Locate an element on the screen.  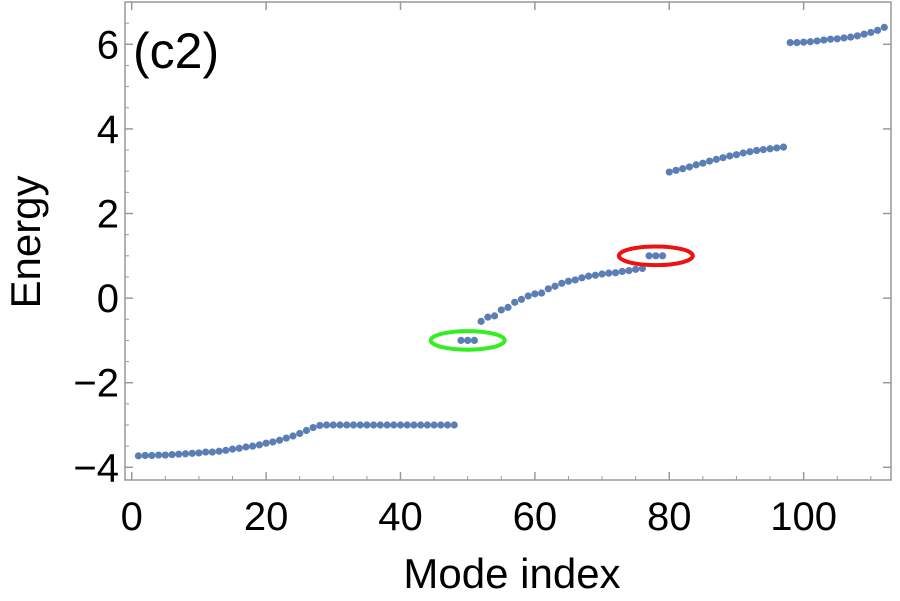
x-tick-label: 100 is located at coordinates (803, 517).